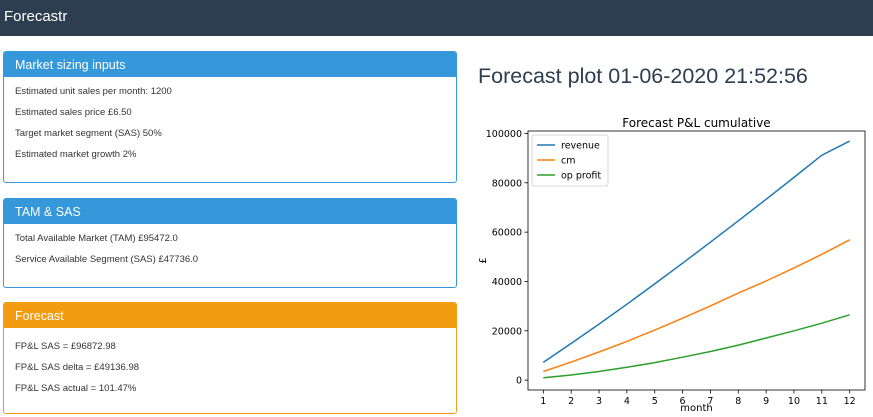 This screenshot has width=873, height=417. What do you see at coordinates (76, 154) in the screenshot?
I see `market-growth-text: Estimated market growth 2%` at bounding box center [76, 154].